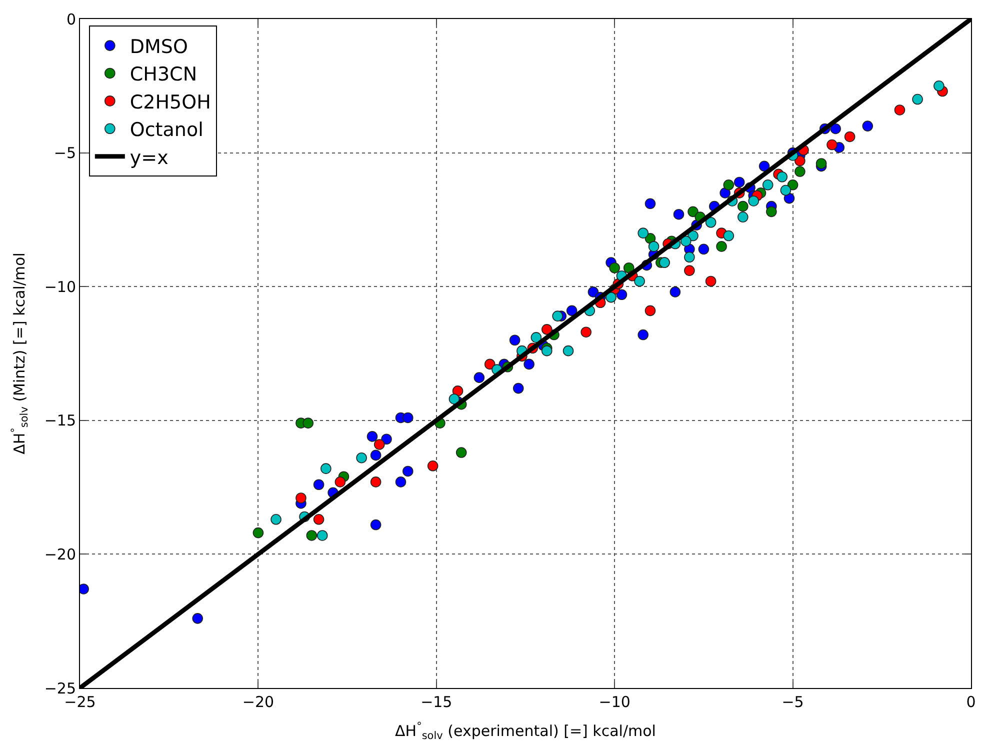  I want to click on legend-label: C2H5OH, so click(170, 102).